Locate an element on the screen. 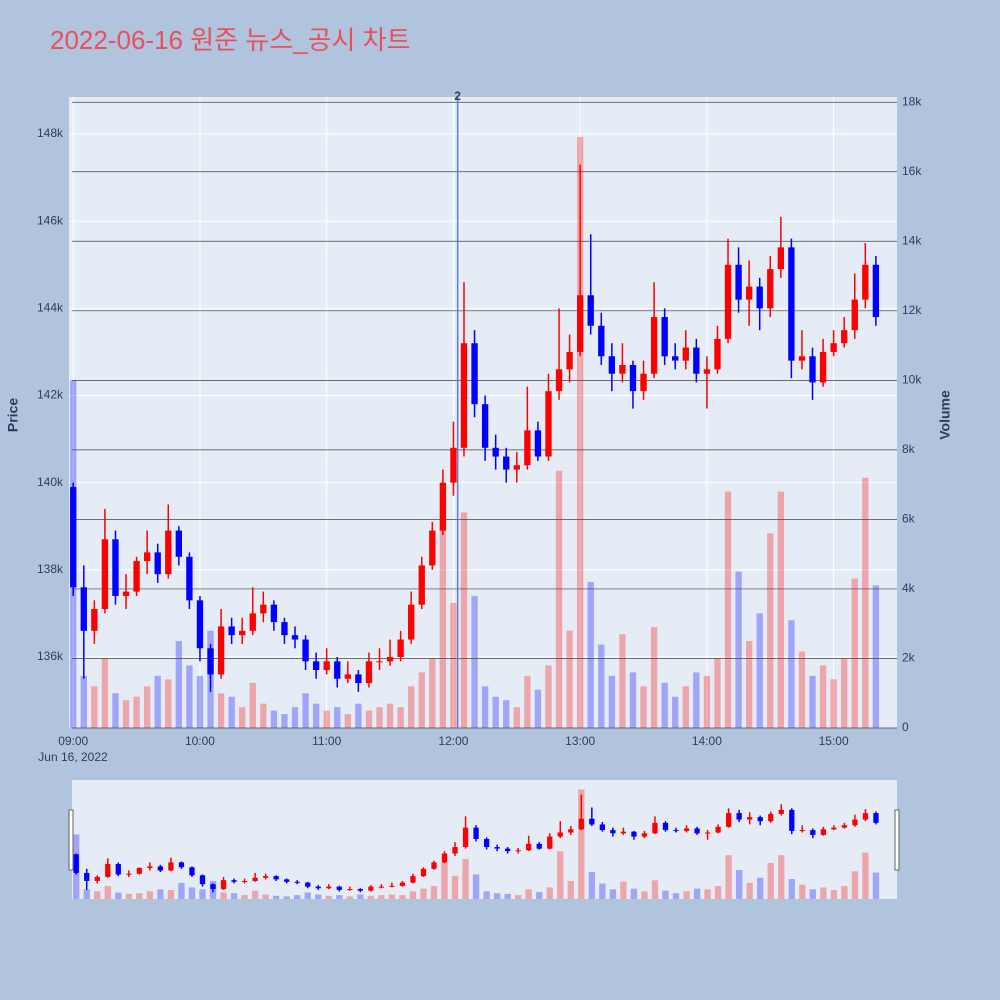 The width and height of the screenshot is (1000, 1000). x-tick-label: 09:00 is located at coordinates (73, 741).